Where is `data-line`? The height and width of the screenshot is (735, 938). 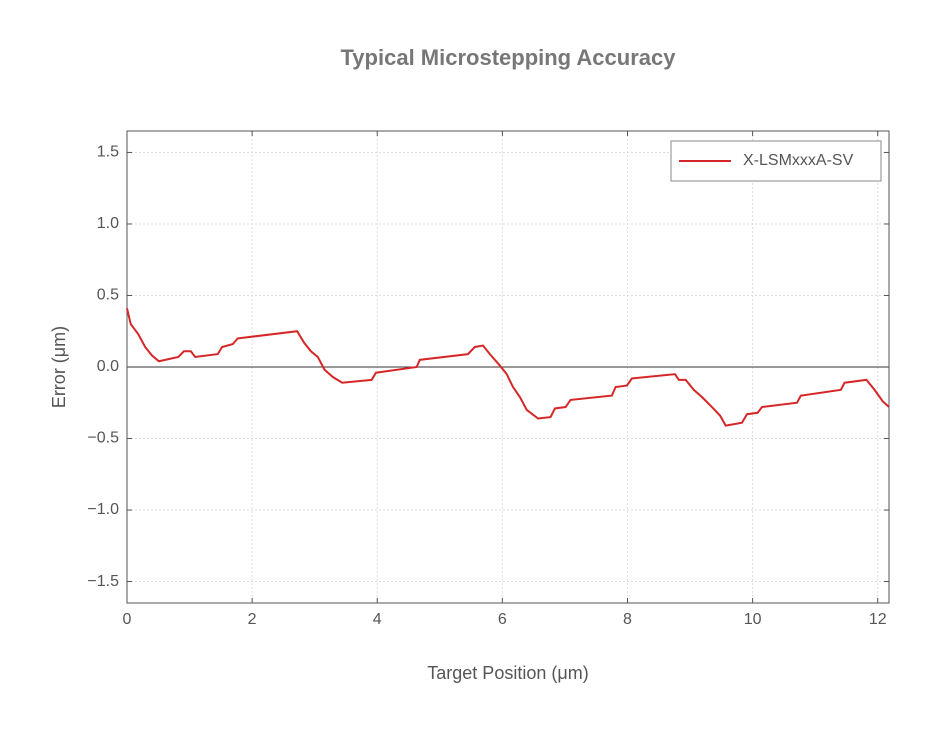 data-line is located at coordinates (508, 367).